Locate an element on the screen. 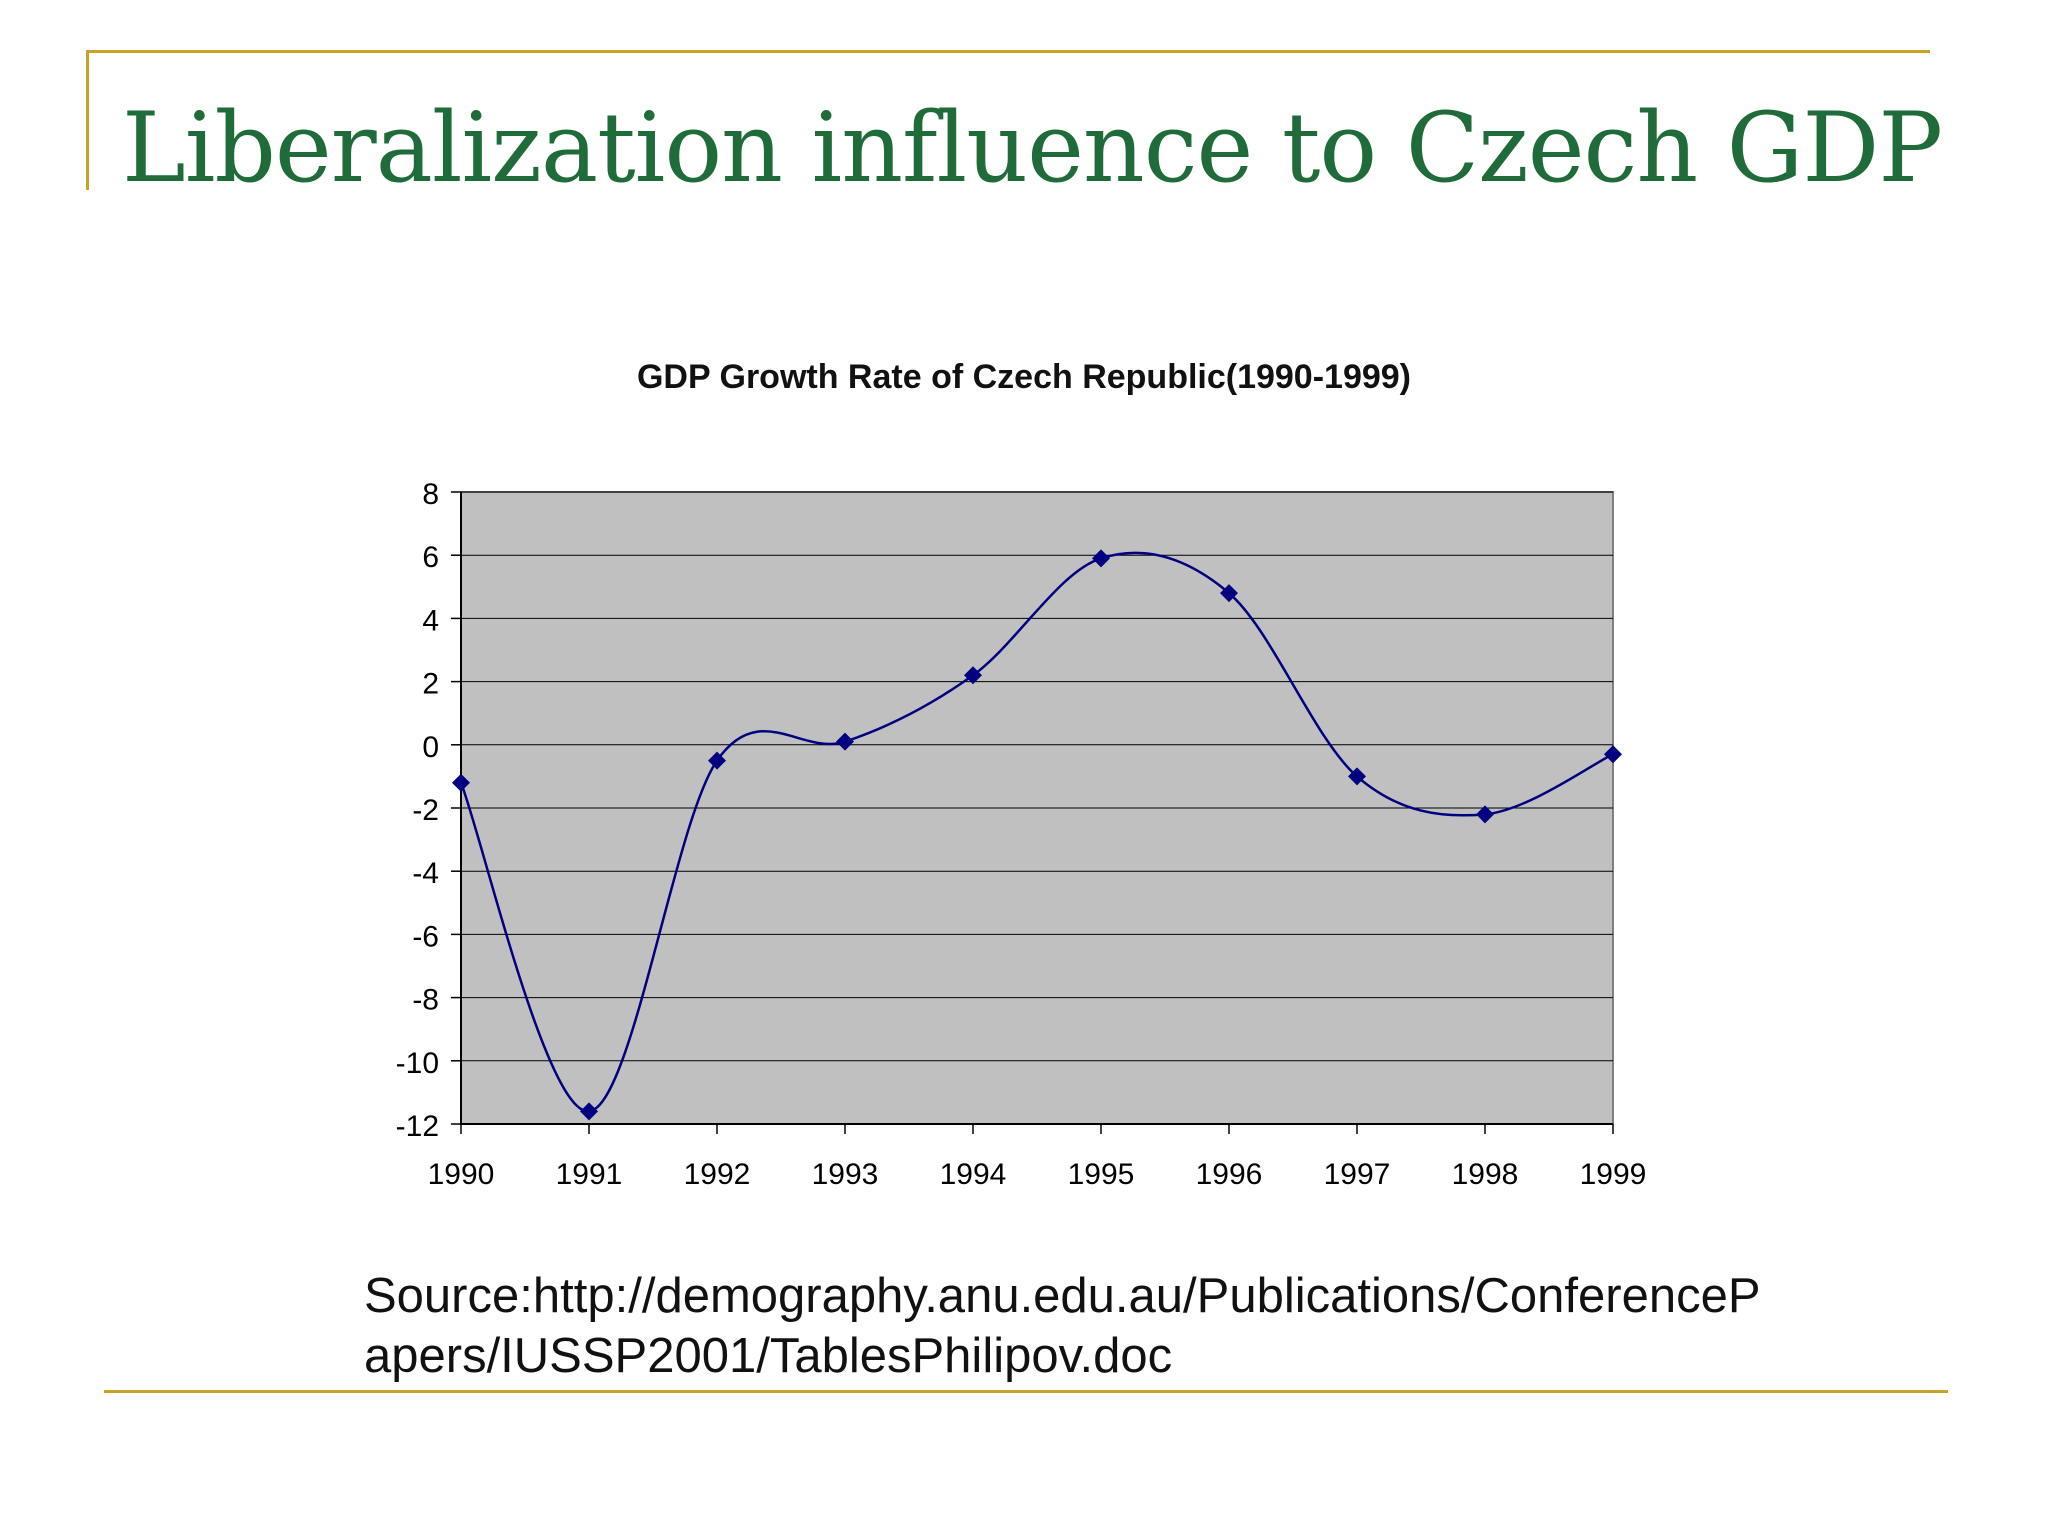 The image size is (2048, 1536). x-tick-label: 1996 is located at coordinates (1229, 1174).